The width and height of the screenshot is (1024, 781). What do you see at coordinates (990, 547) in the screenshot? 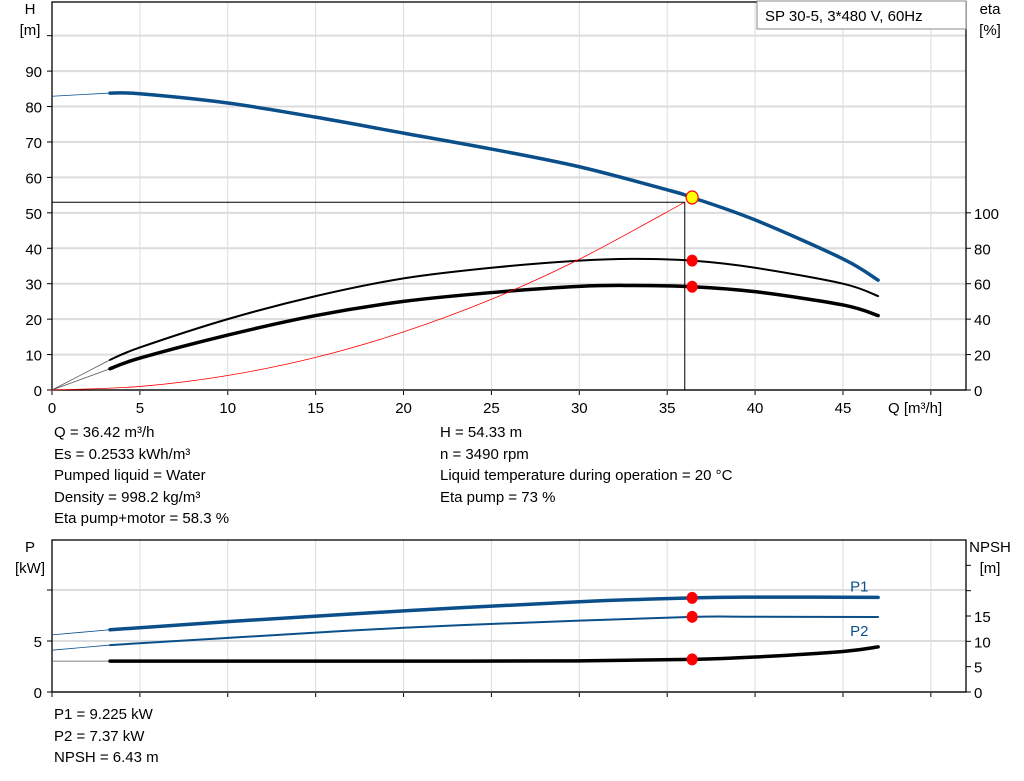
I see `y-right-label: NPSH` at bounding box center [990, 547].